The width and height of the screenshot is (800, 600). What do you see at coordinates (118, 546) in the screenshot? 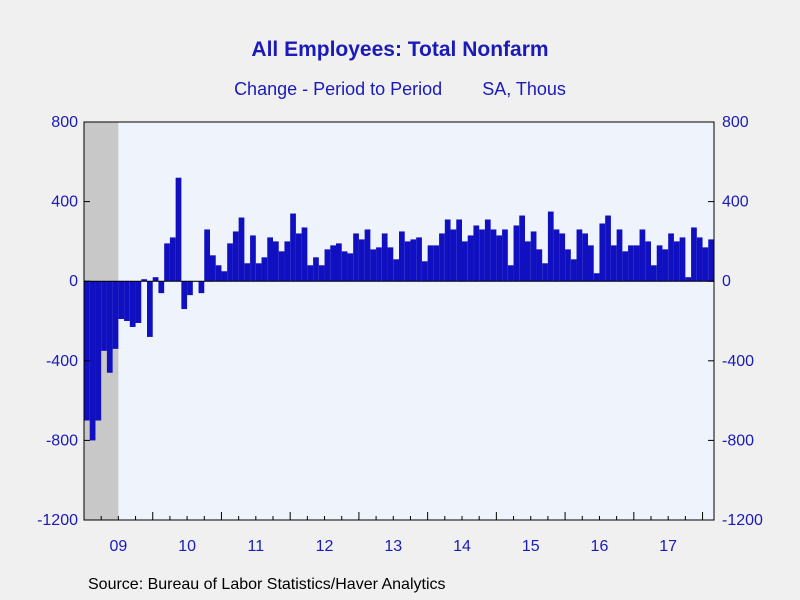
I see `x-tick-label: 09` at bounding box center [118, 546].